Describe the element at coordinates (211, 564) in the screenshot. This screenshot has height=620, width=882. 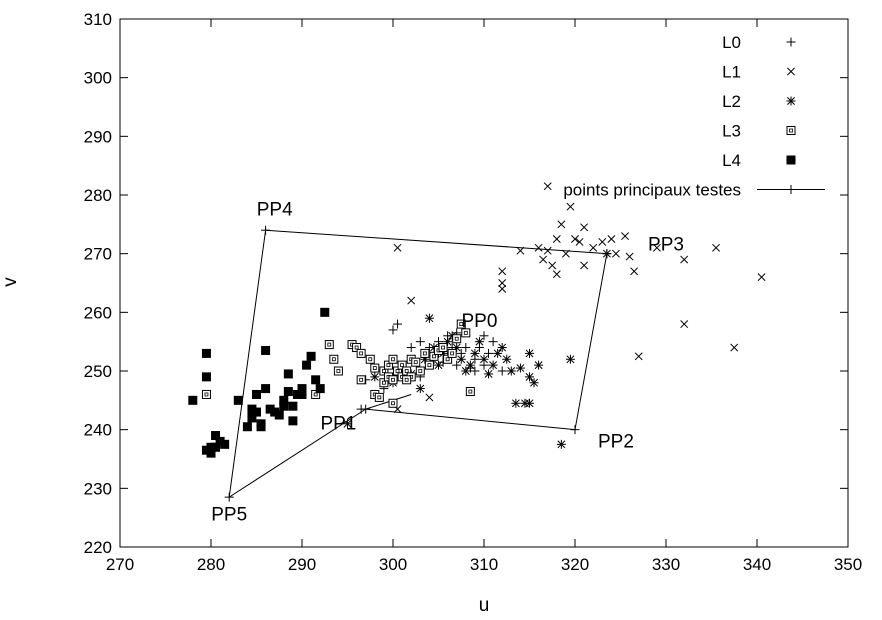
I see `x-tick-label: 280` at that location.